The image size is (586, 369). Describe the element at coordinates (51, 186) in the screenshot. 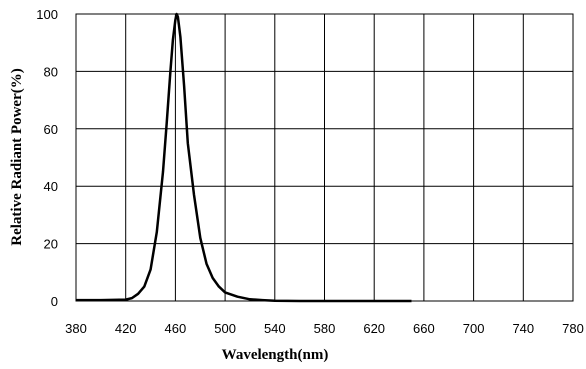

I see `y-tick-label: 40` at that location.